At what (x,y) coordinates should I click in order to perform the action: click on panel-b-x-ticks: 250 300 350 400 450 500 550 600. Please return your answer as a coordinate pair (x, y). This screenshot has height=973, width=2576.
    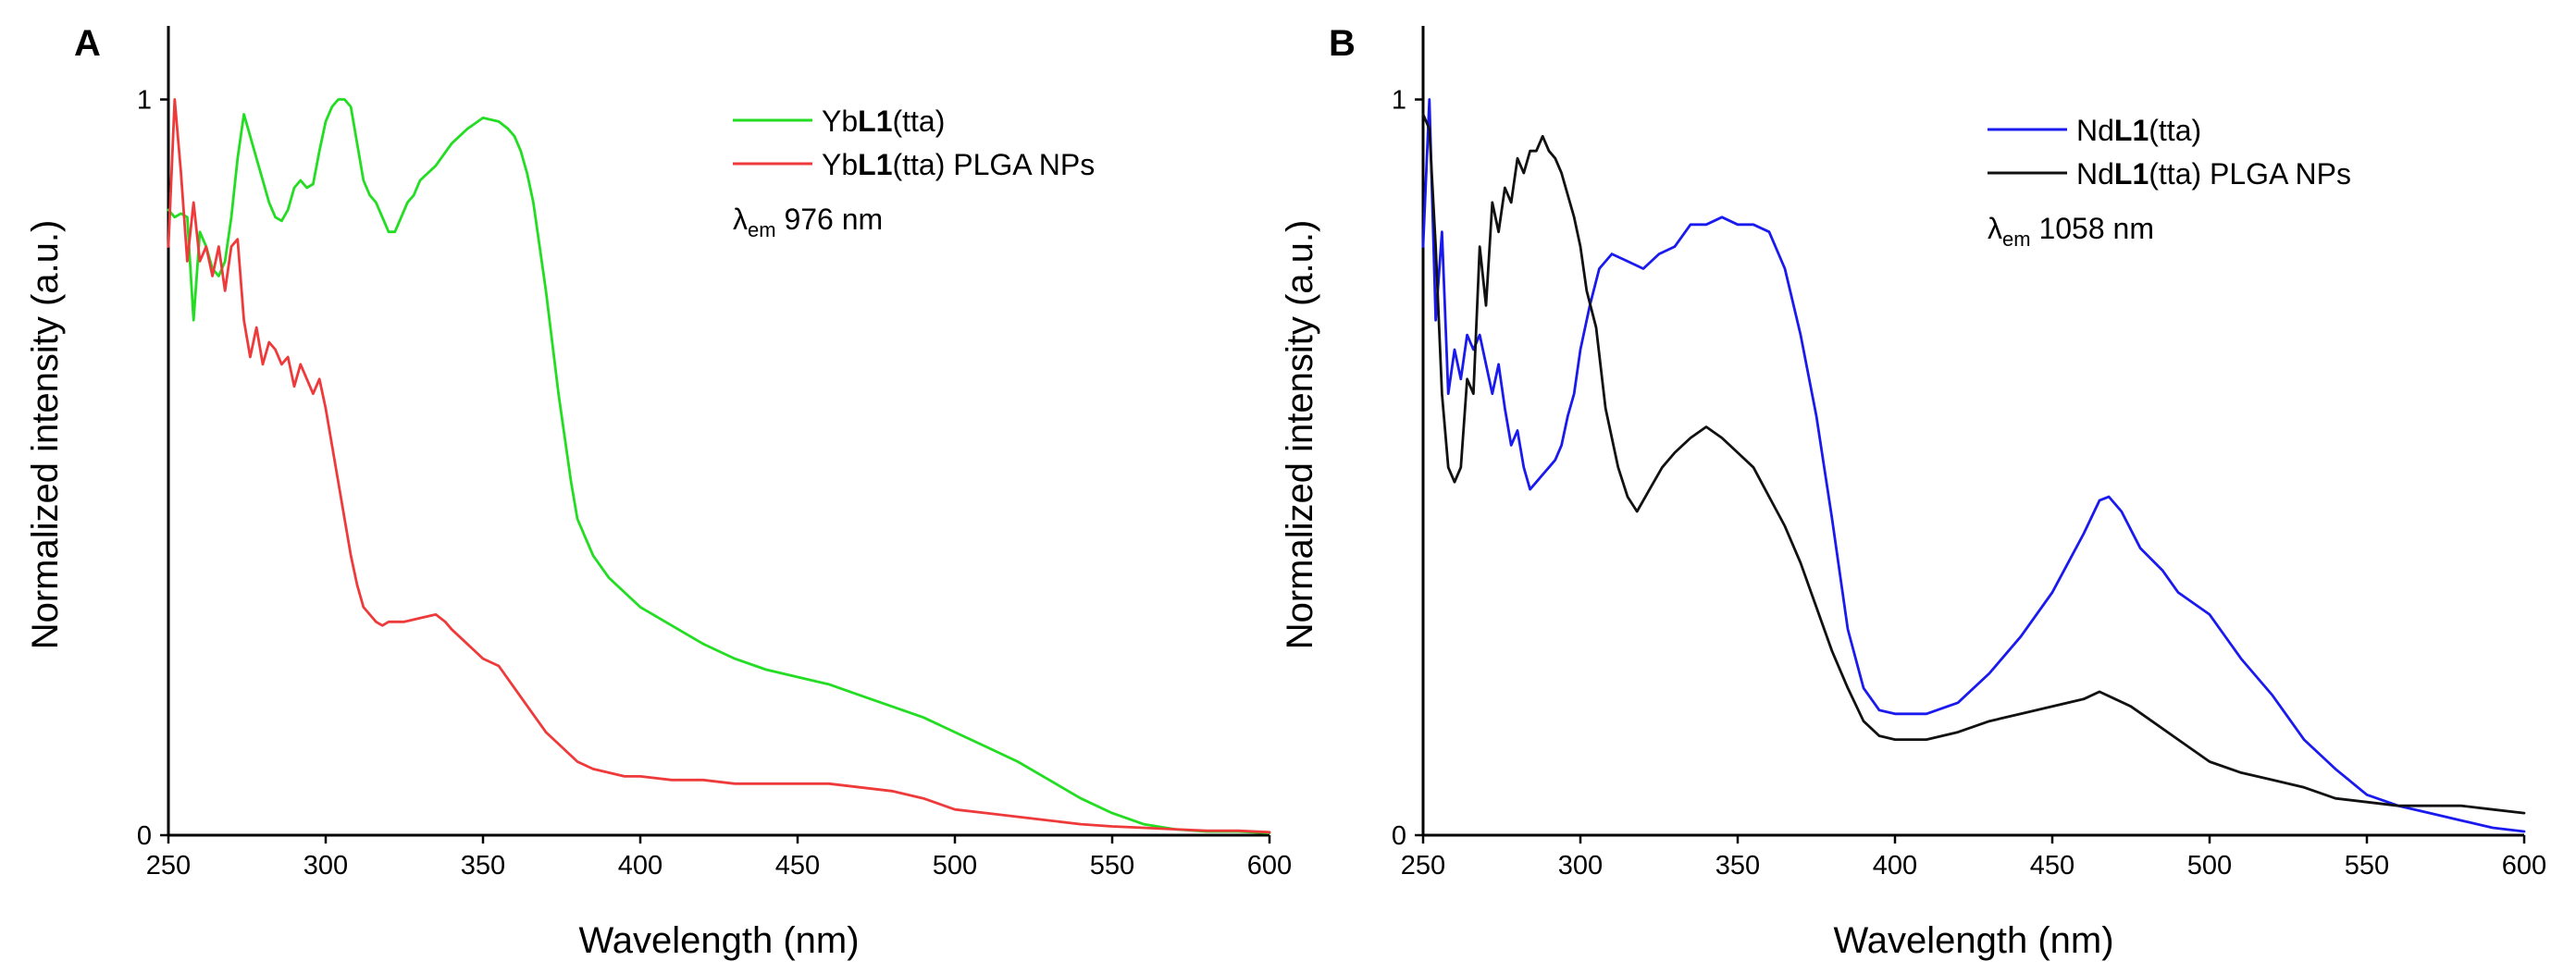
    Looking at the image, I should click on (1974, 858).